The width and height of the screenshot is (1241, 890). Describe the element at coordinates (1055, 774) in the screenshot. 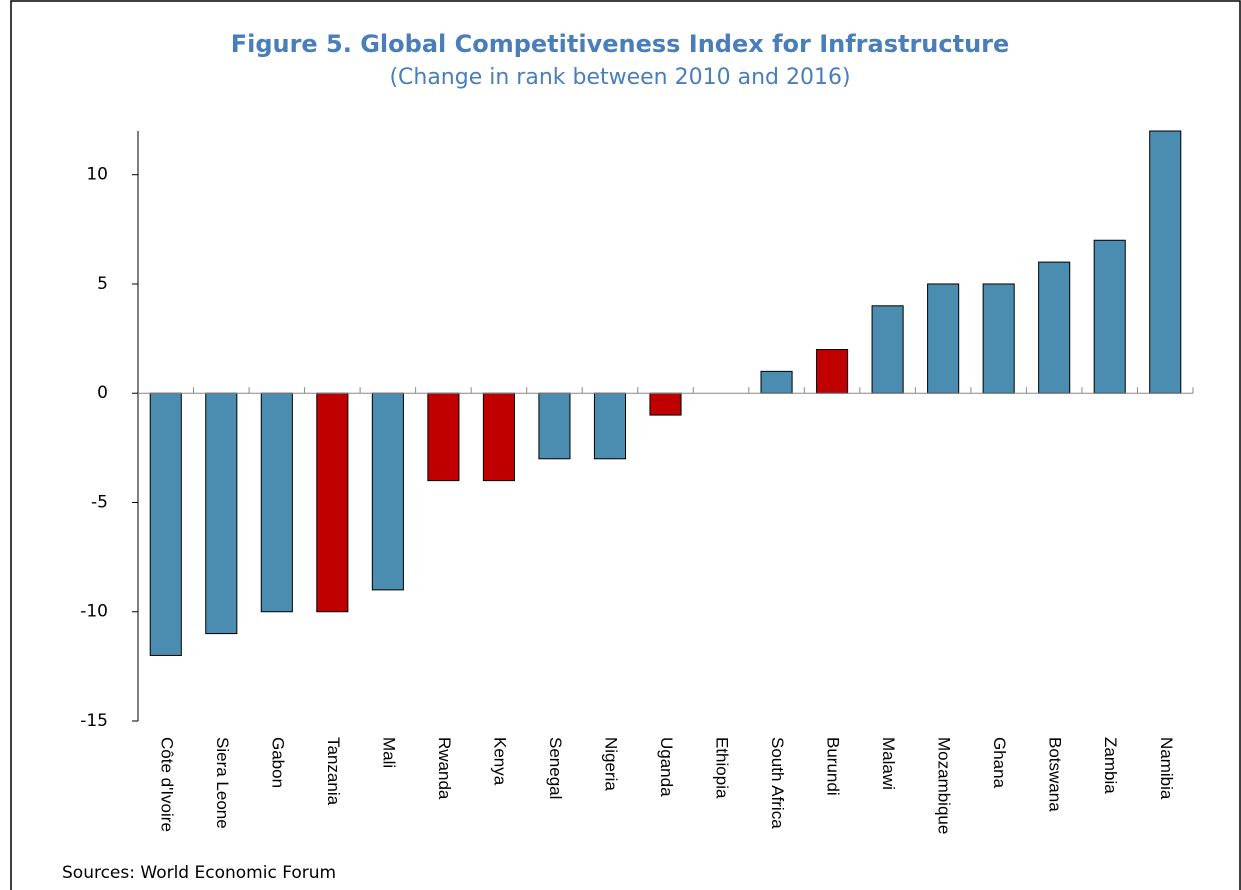

I see `x-tick-label: Botswana` at that location.